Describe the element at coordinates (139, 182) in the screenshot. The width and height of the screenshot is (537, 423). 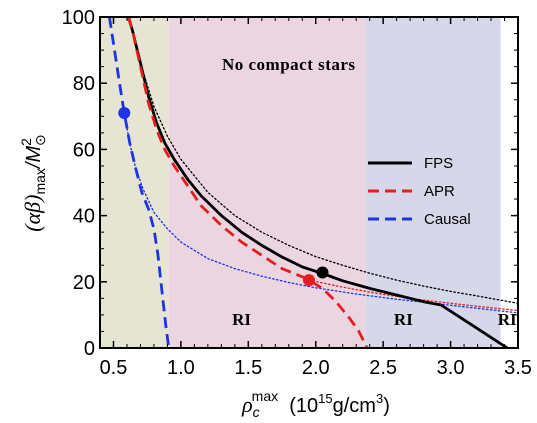
I see `series-line-causal` at that location.